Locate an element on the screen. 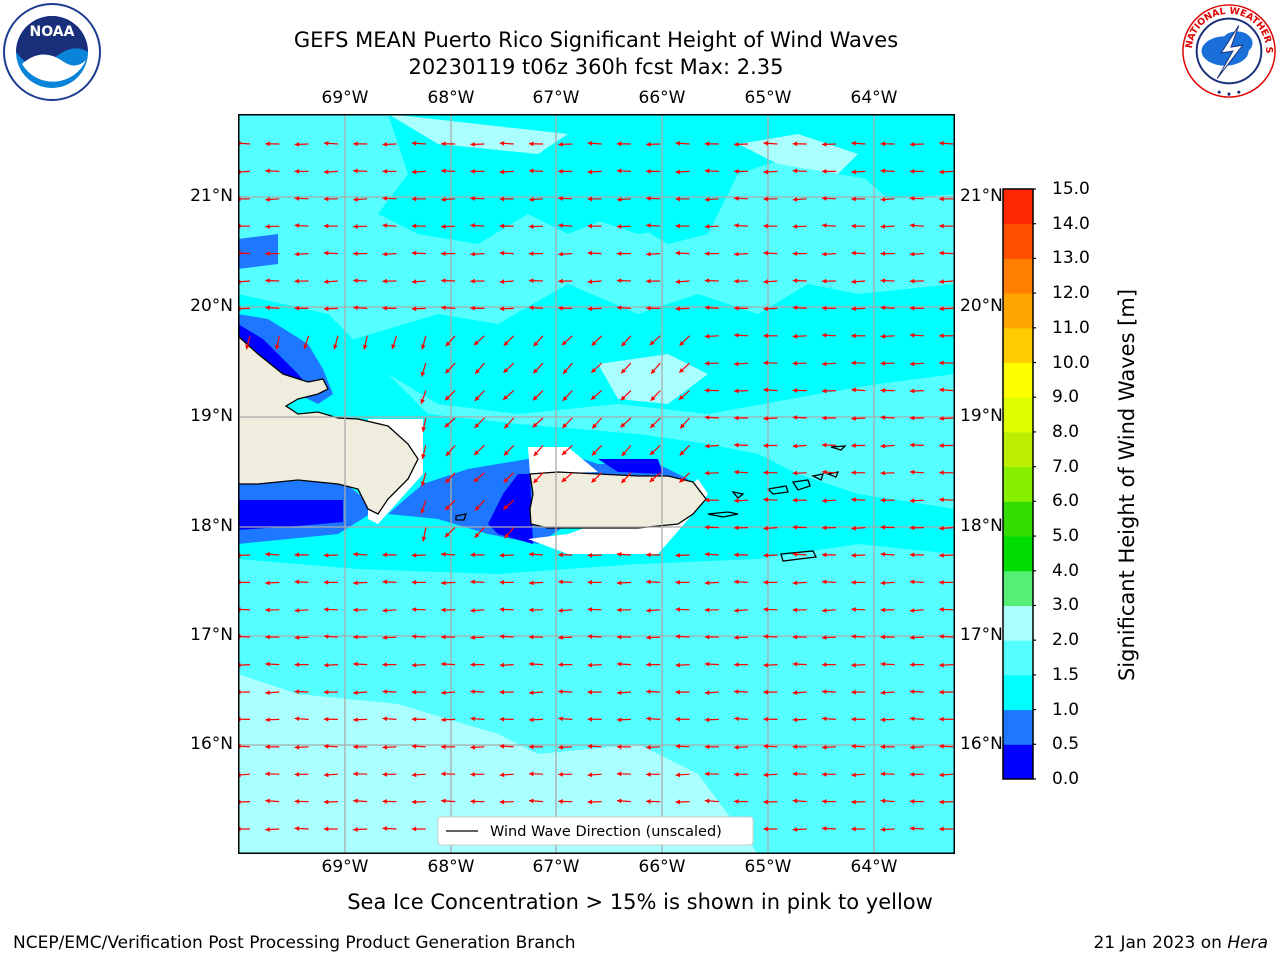 This screenshot has width=1280, height=960. colorbar-tick-label: 14.0 is located at coordinates (1071, 223).